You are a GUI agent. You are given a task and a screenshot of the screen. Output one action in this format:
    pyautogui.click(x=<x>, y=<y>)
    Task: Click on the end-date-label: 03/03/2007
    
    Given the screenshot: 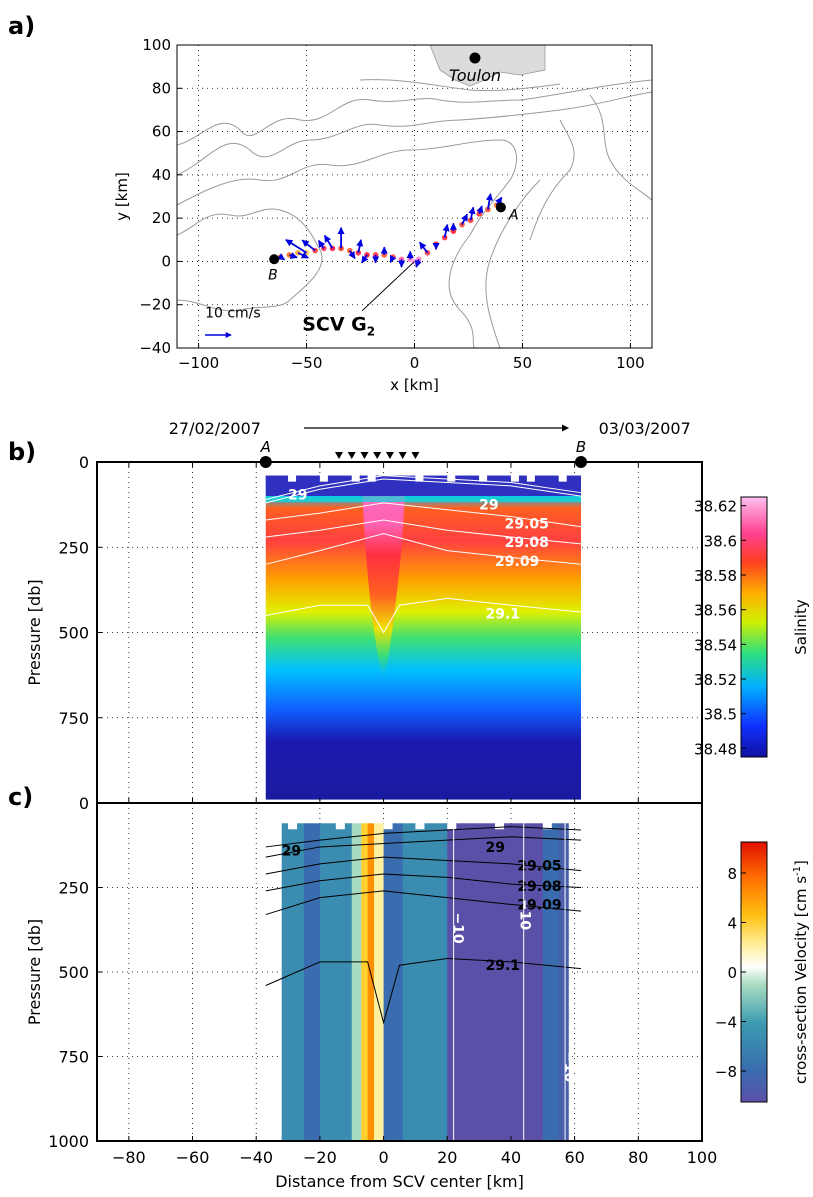 What is the action you would take?
    pyautogui.click(x=645, y=428)
    